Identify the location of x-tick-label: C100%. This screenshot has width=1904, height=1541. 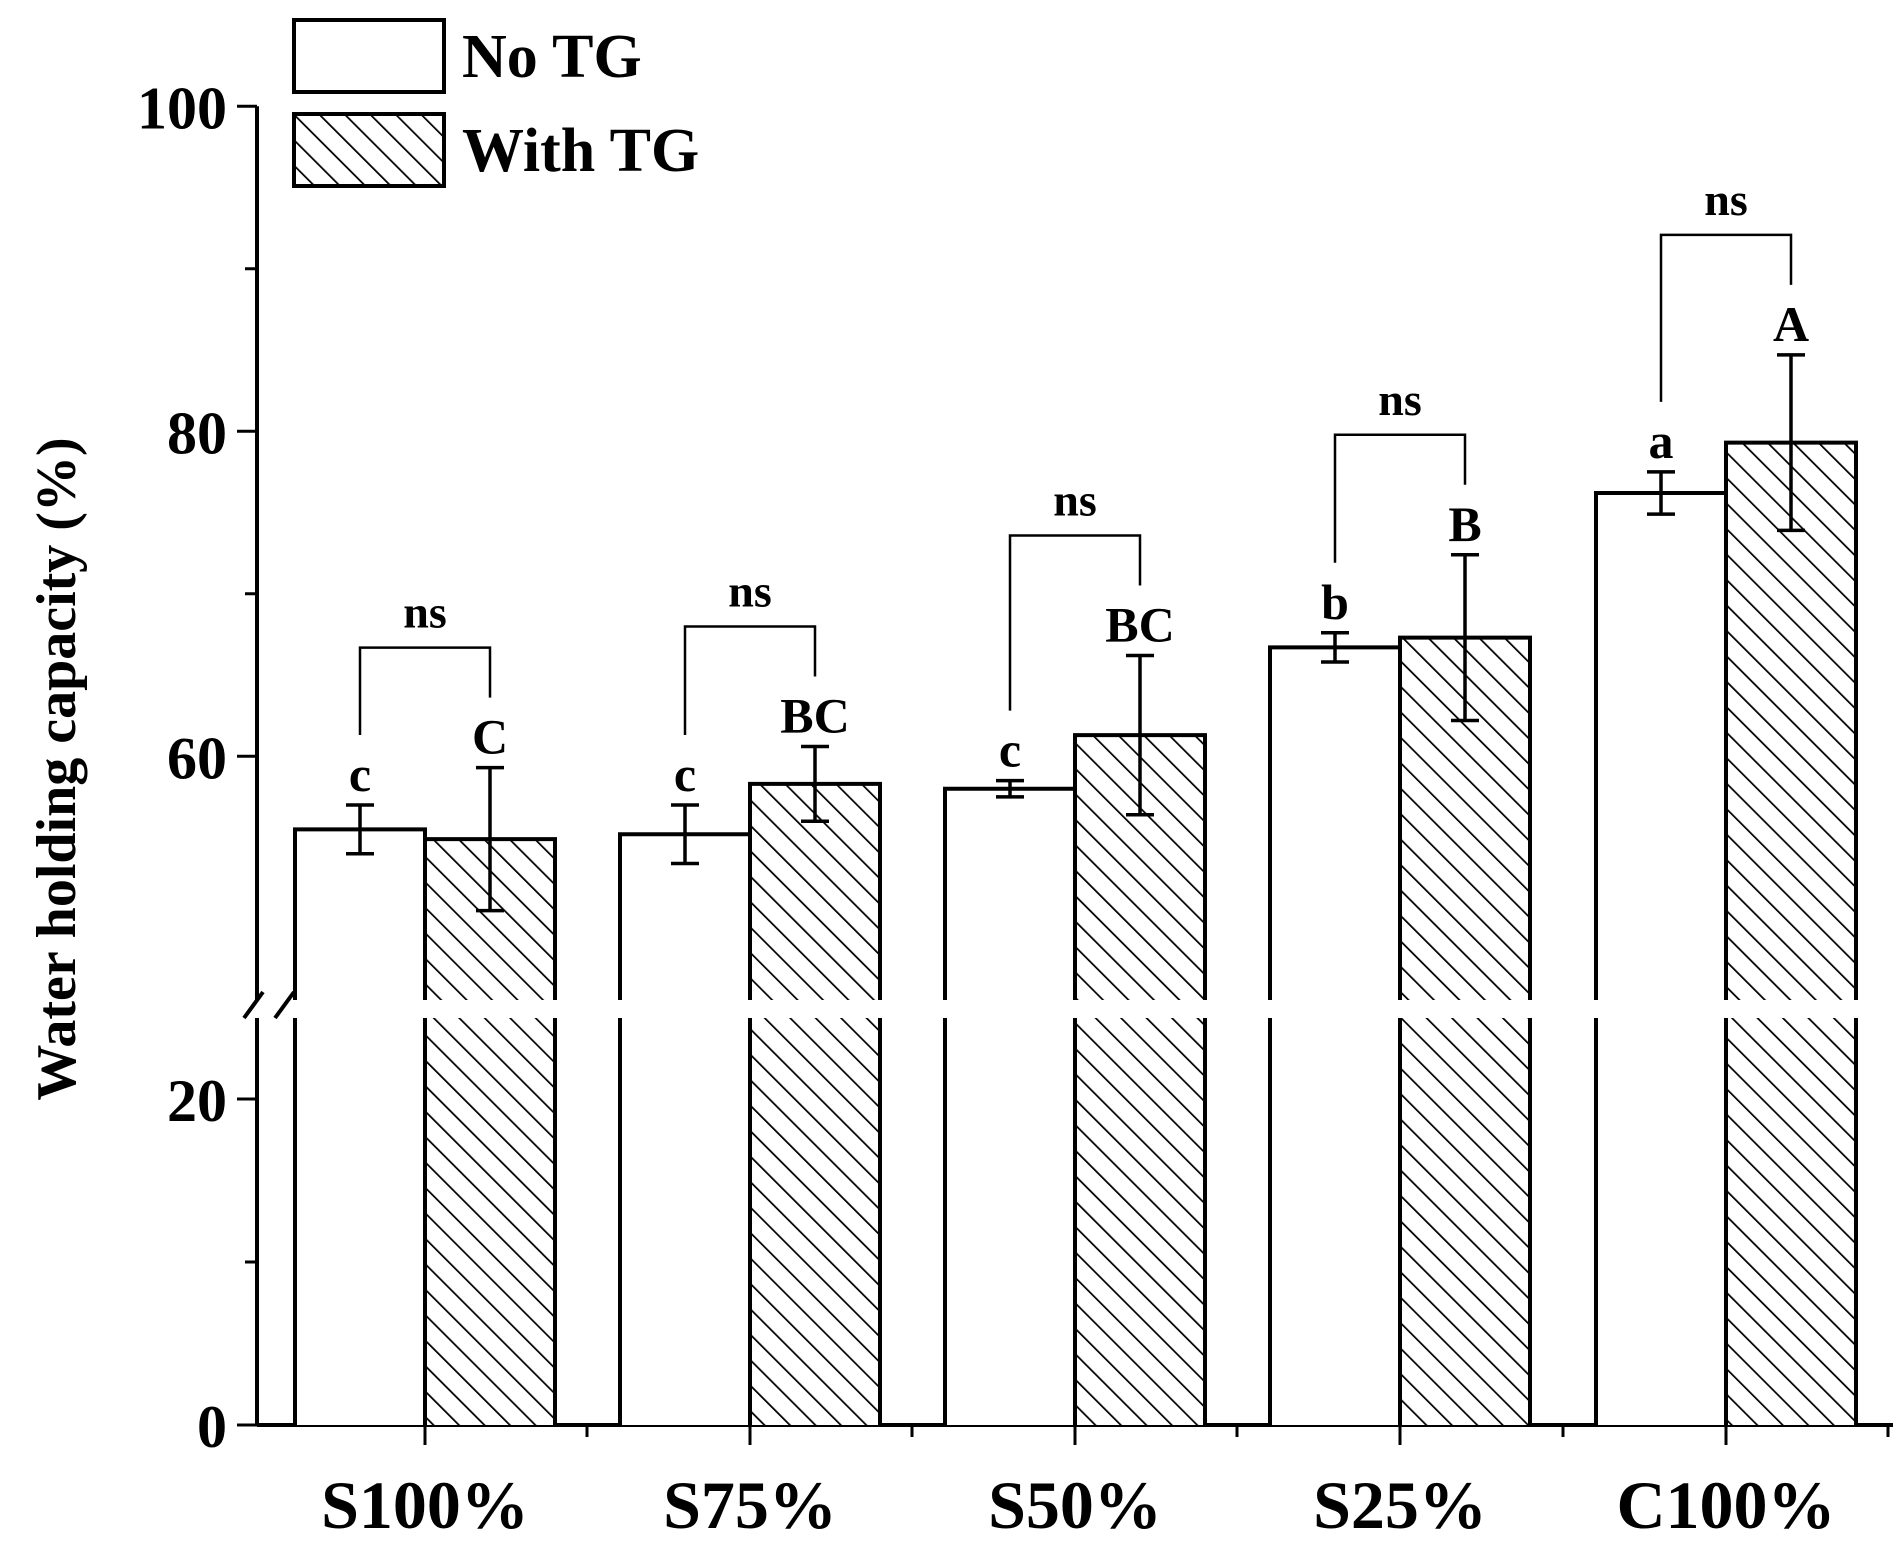
(1725, 1504).